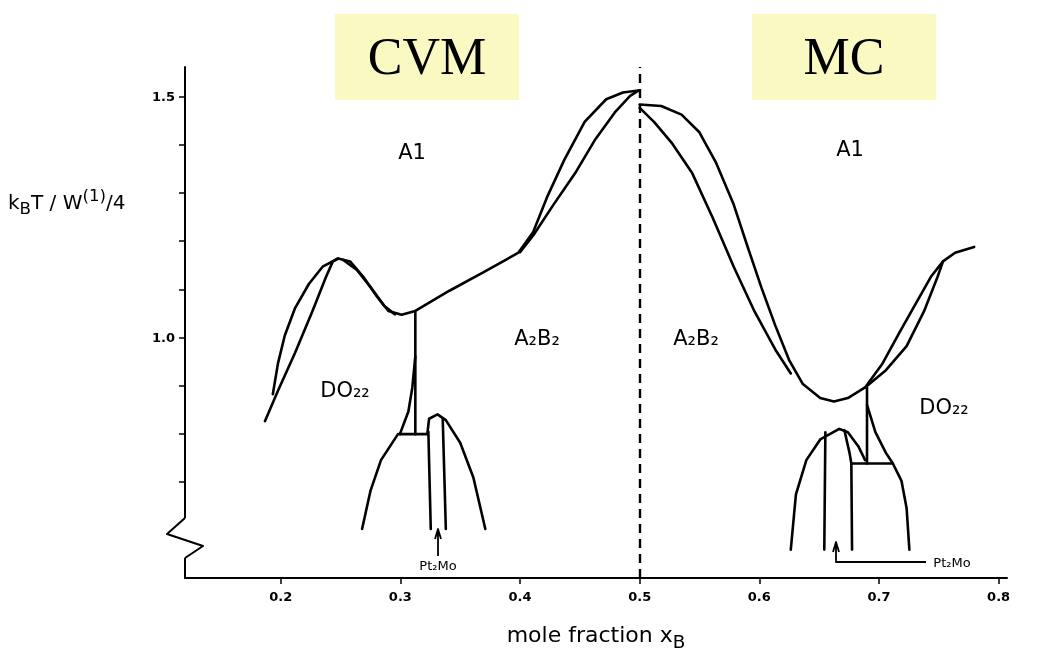 The width and height of the screenshot is (1050, 667). Describe the element at coordinates (163, 337) in the screenshot. I see `y-tick-label: 1.0` at that location.